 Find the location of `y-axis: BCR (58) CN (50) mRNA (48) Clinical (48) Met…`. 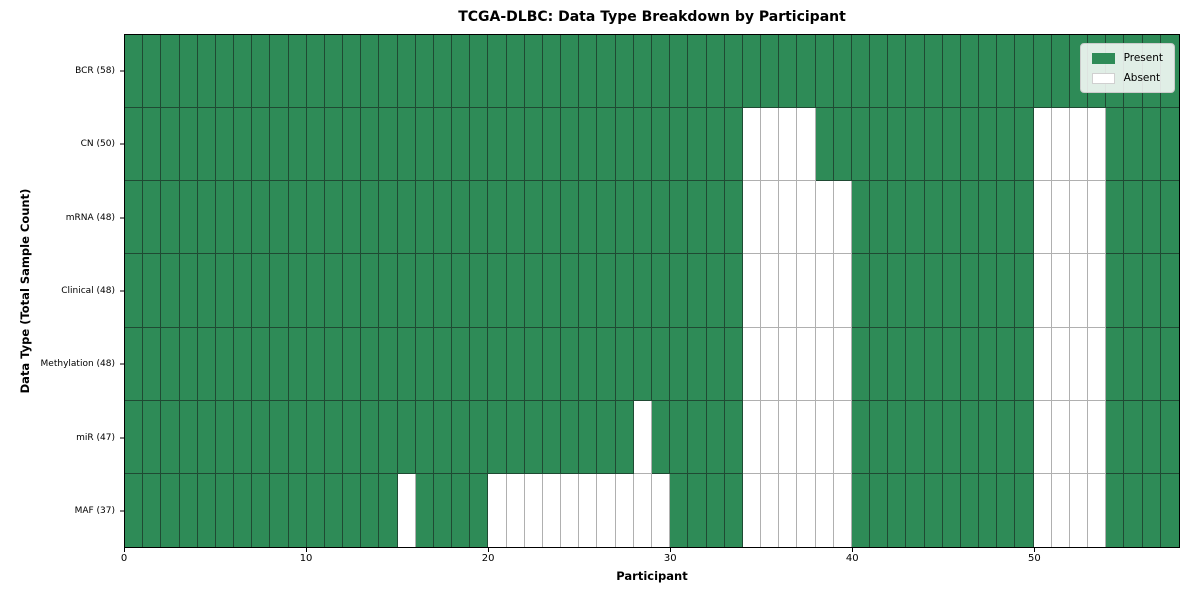

y-axis: BCR (58) CN (50) mRNA (48) Clinical (48) Met… is located at coordinates (62, 291).